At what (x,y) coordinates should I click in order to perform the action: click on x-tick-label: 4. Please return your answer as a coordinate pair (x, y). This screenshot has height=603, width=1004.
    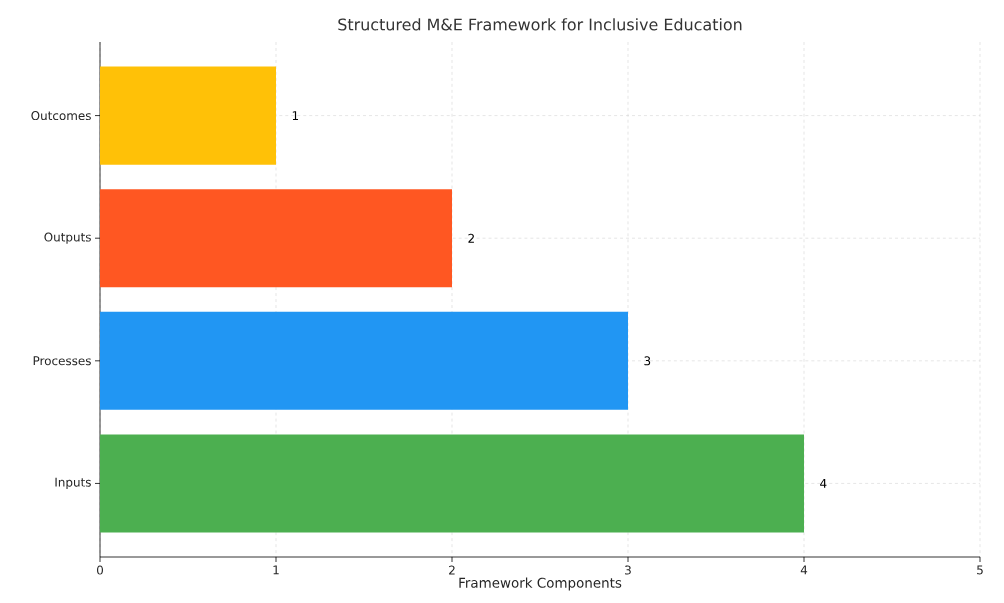
    Looking at the image, I should click on (804, 570).